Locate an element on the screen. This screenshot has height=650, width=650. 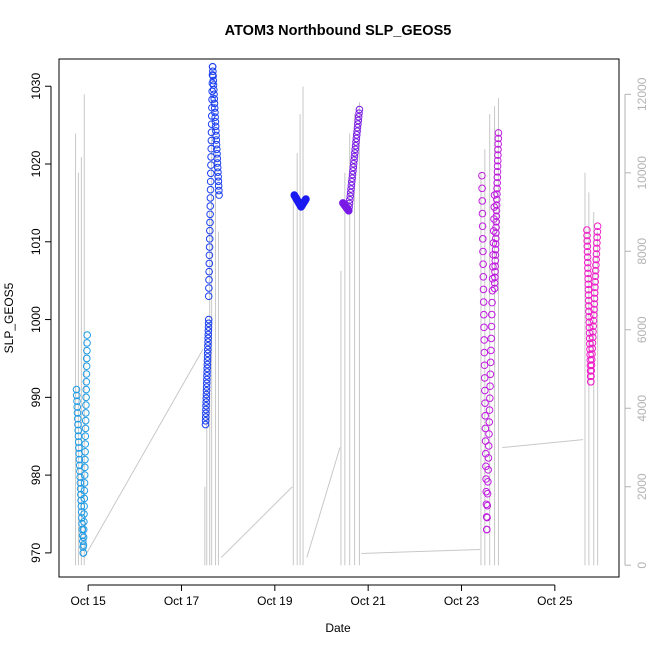
altitude-connector is located at coordinates (420, 551).